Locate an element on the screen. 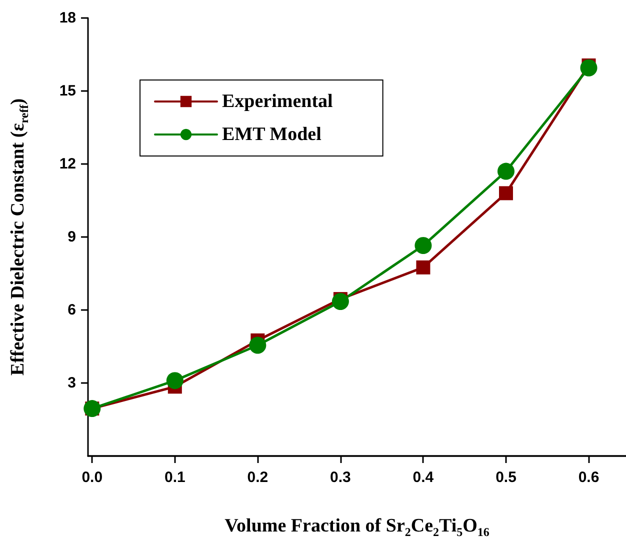 This screenshot has height=543, width=626. y-tick-label: 18 is located at coordinates (67, 18).